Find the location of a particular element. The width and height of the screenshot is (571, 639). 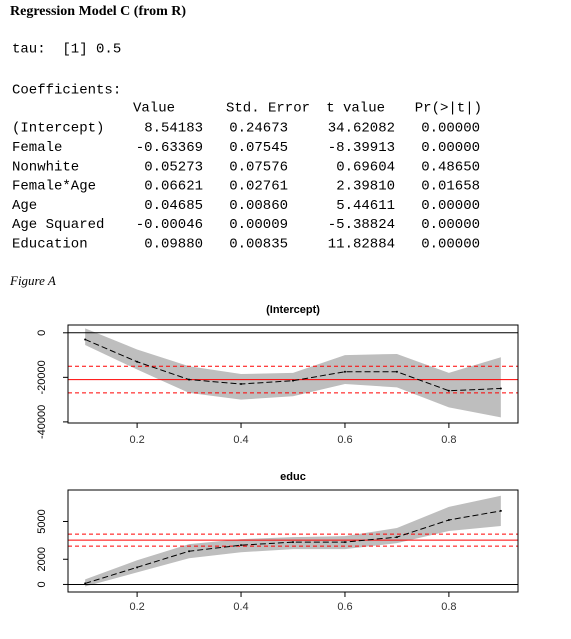

chart-title: (Intercept) is located at coordinates (293, 310).